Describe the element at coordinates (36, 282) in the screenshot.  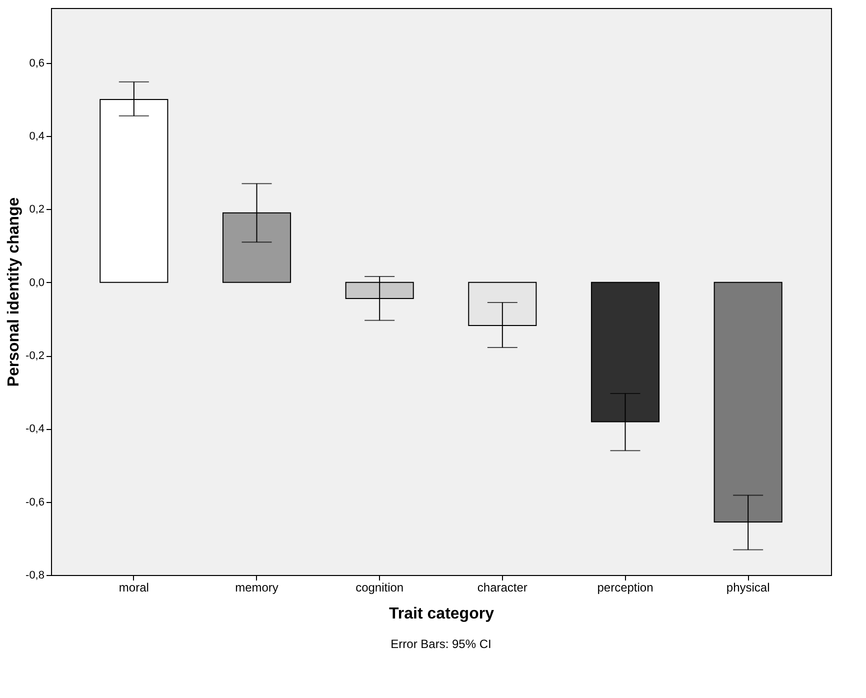
I see `y-tick-label: 0,0` at that location.